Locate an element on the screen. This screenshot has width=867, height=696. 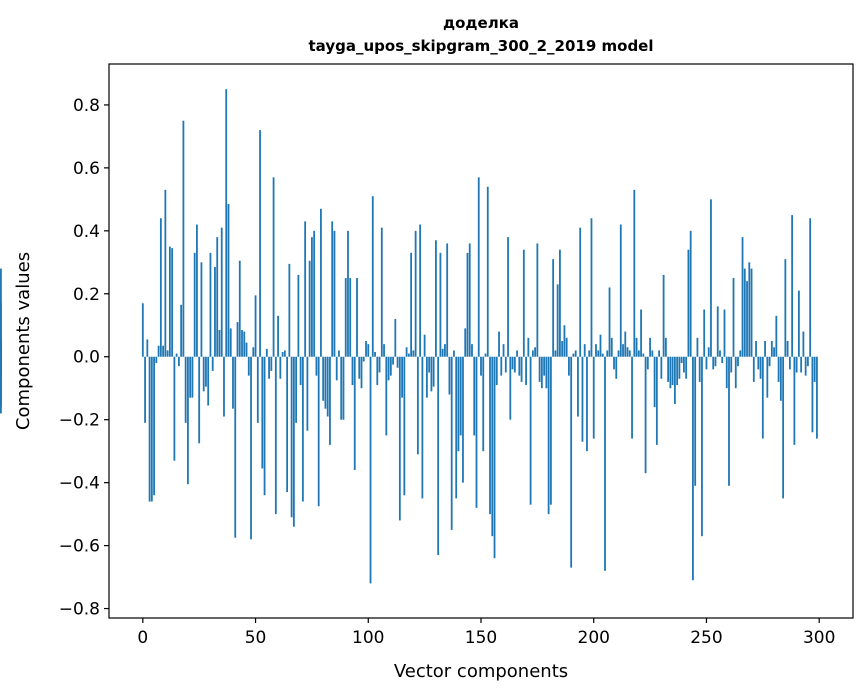
chart-title: доделка is located at coordinates (481, 23).